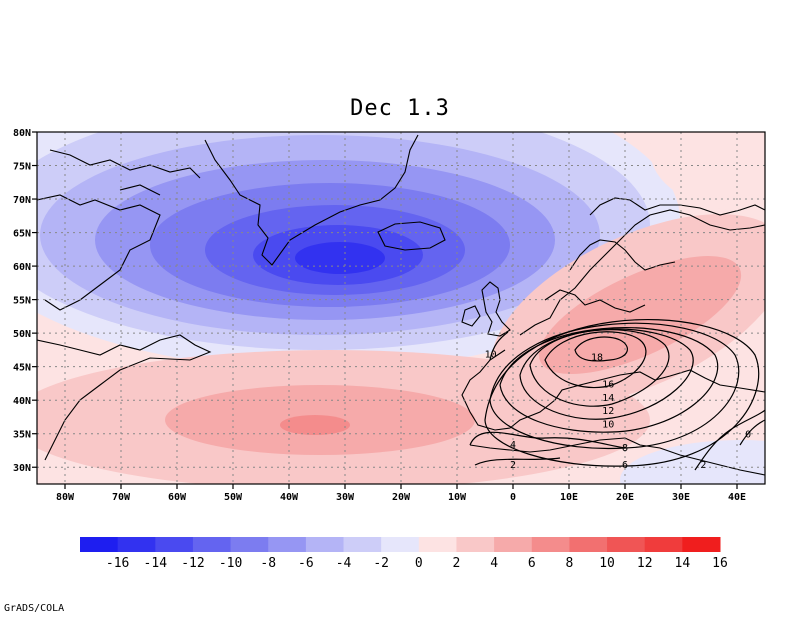 The image size is (800, 618). What do you see at coordinates (22, 133) in the screenshot?
I see `tick-label-lat-10: 80N` at bounding box center [22, 133].